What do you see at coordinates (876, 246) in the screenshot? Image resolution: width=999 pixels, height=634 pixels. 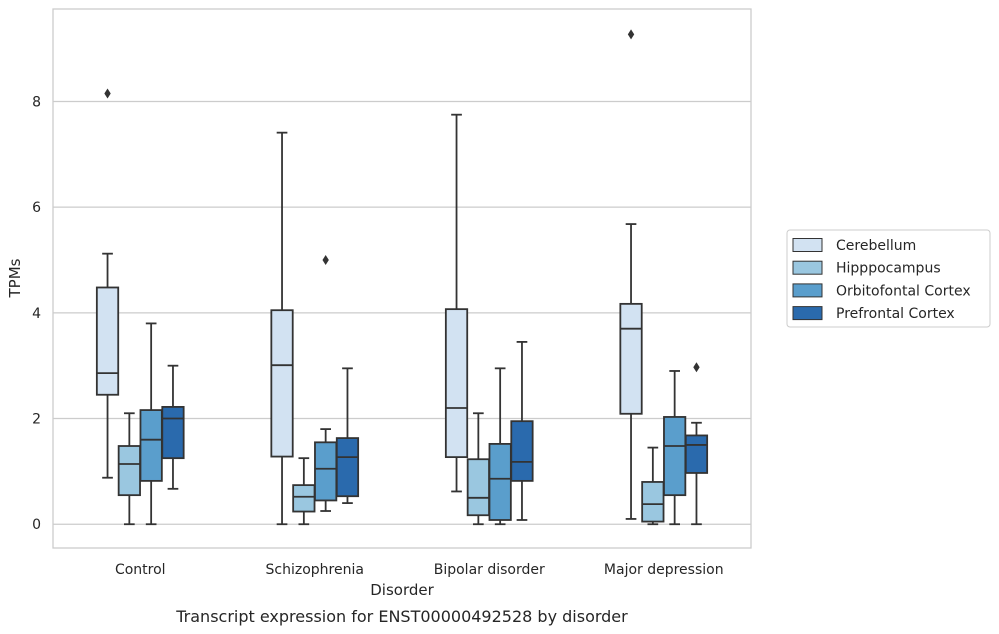 I see `legend-label: Cerebellum` at bounding box center [876, 246].